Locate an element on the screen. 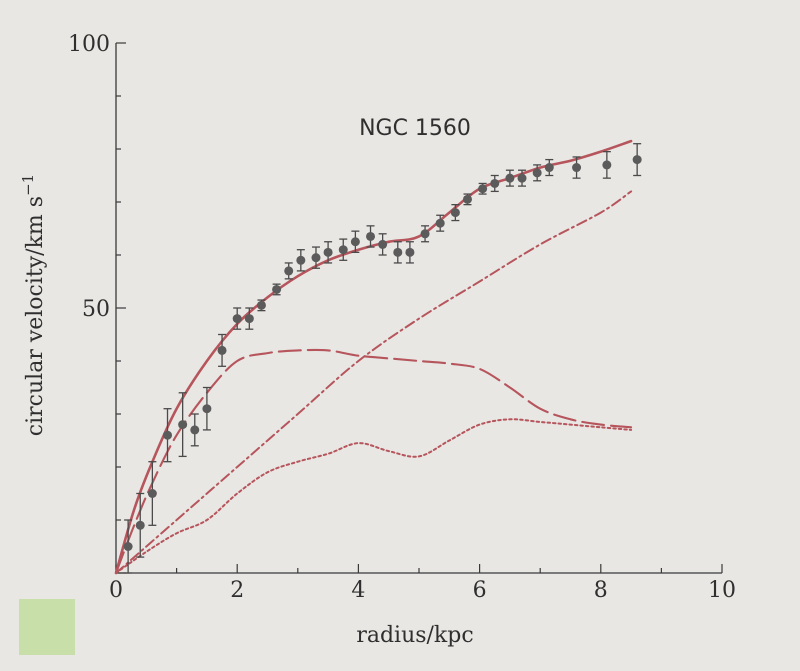  y-axis-label: circular velocity/km s−1 is located at coordinates (33, 305).